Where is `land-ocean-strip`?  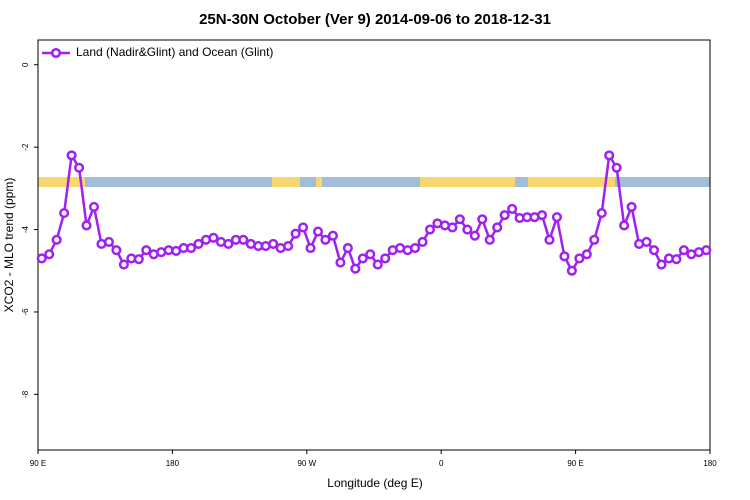
land-ocean-strip is located at coordinates (374, 182).